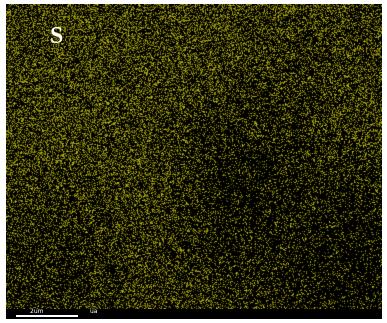 The width and height of the screenshot is (387, 323). Describe the element at coordinates (57, 36) in the screenshot. I see `element-label: S` at that location.